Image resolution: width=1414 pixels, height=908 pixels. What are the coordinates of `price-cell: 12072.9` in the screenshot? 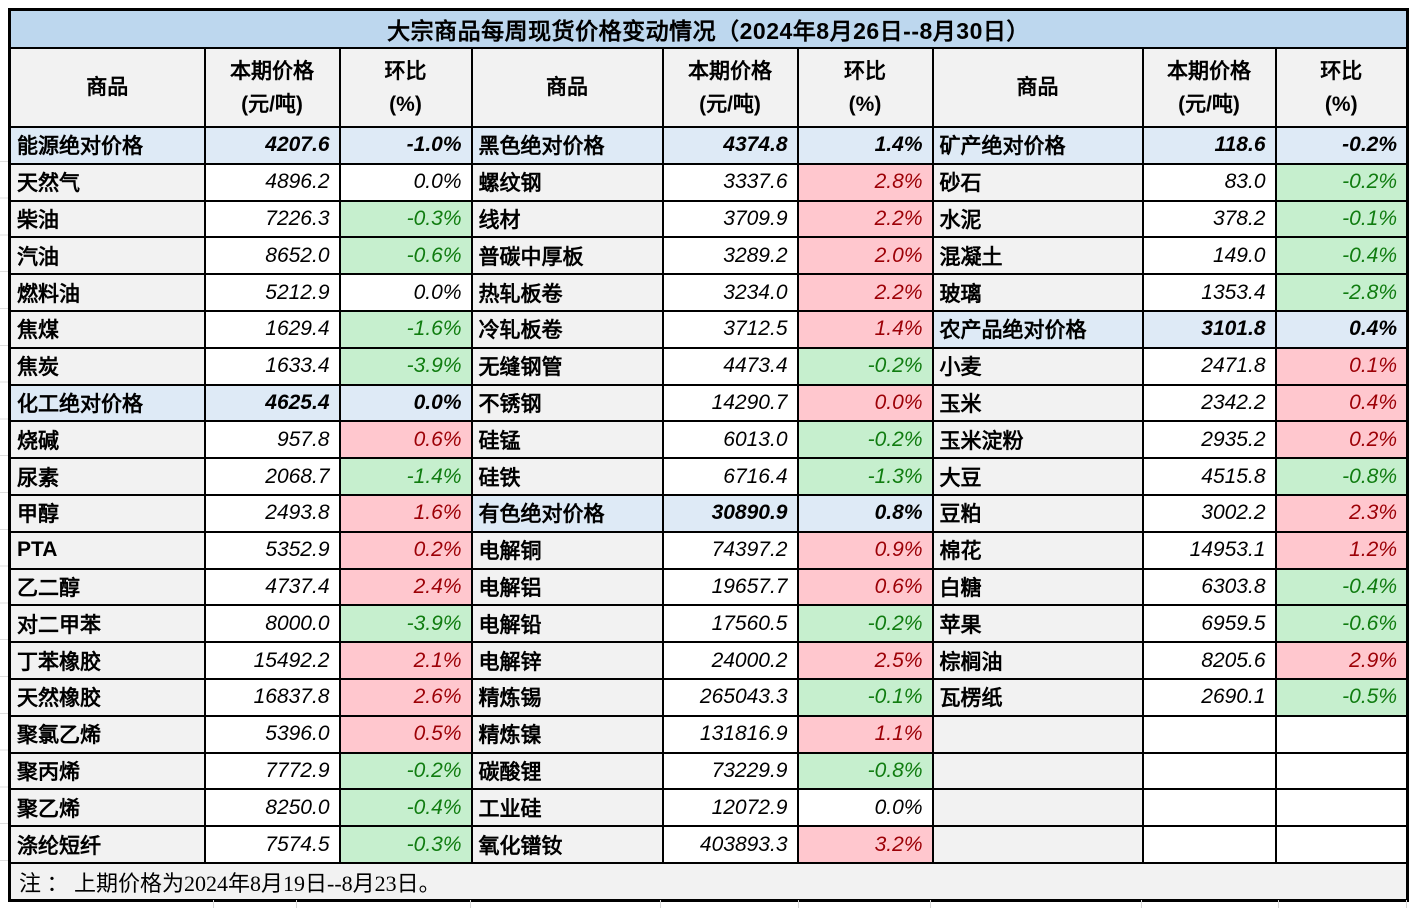 It's located at (730, 808).